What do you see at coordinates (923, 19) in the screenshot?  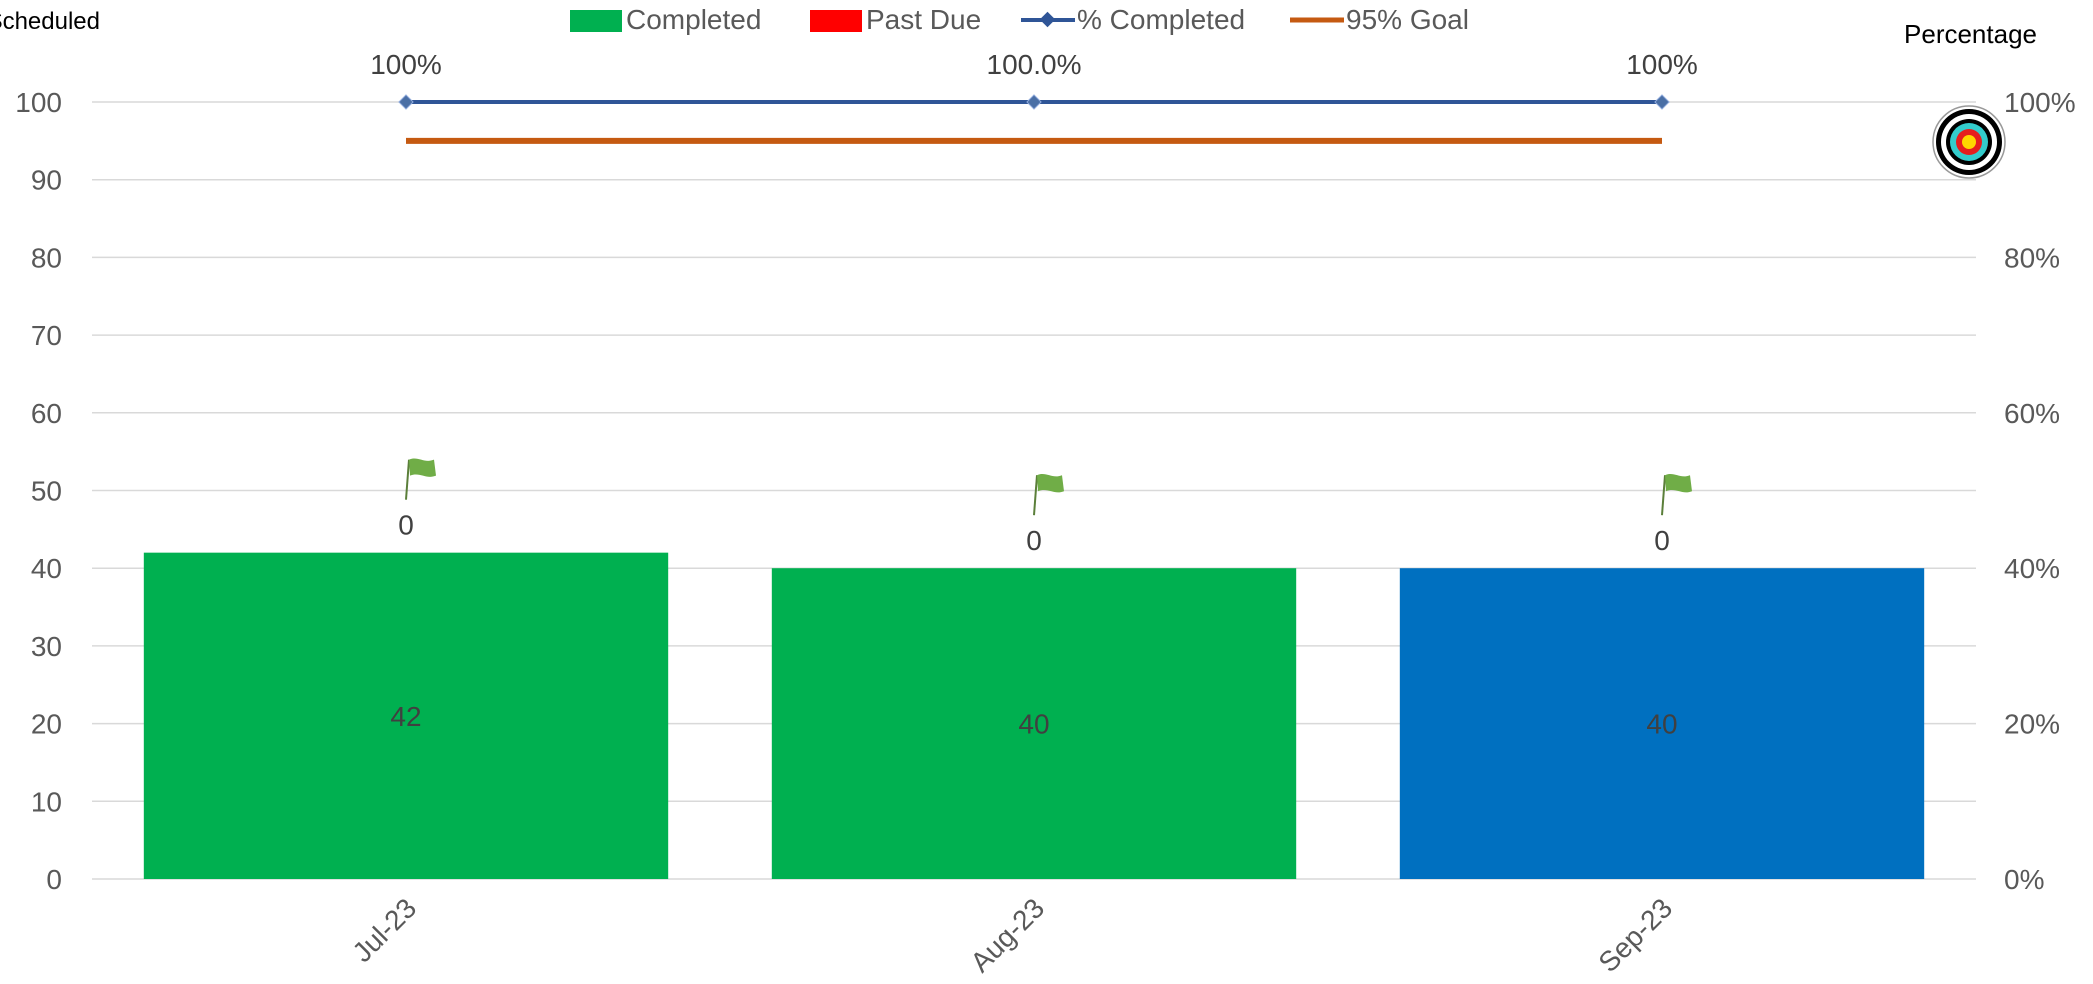 I see `legend-label-past-due: Past Due` at bounding box center [923, 19].